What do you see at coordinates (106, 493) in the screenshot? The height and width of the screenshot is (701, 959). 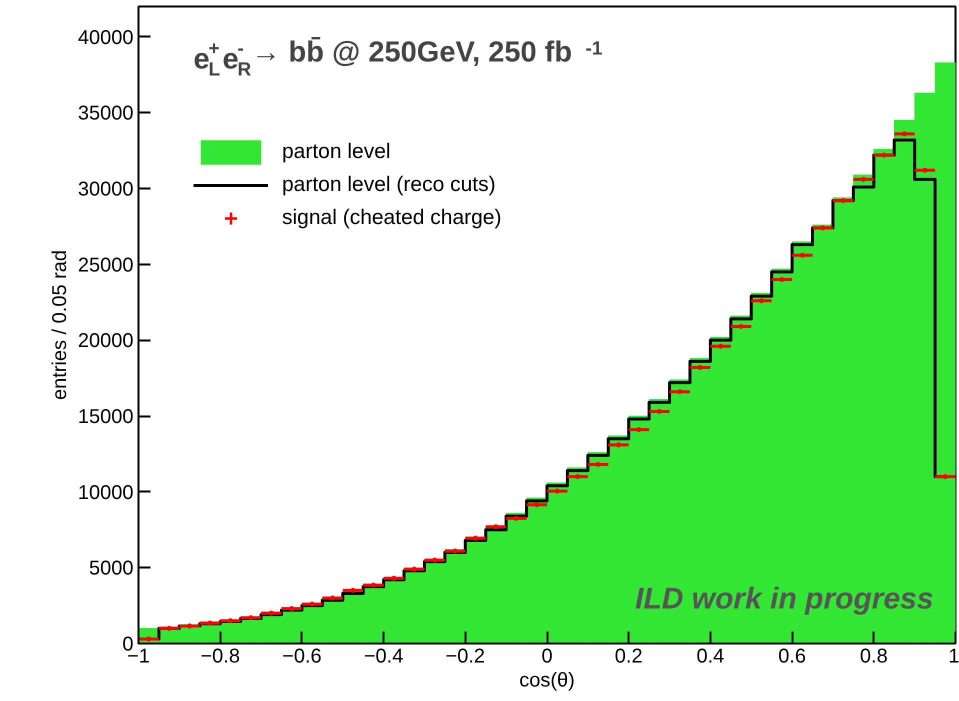 I see `y-tick-label: 10000` at bounding box center [106, 493].